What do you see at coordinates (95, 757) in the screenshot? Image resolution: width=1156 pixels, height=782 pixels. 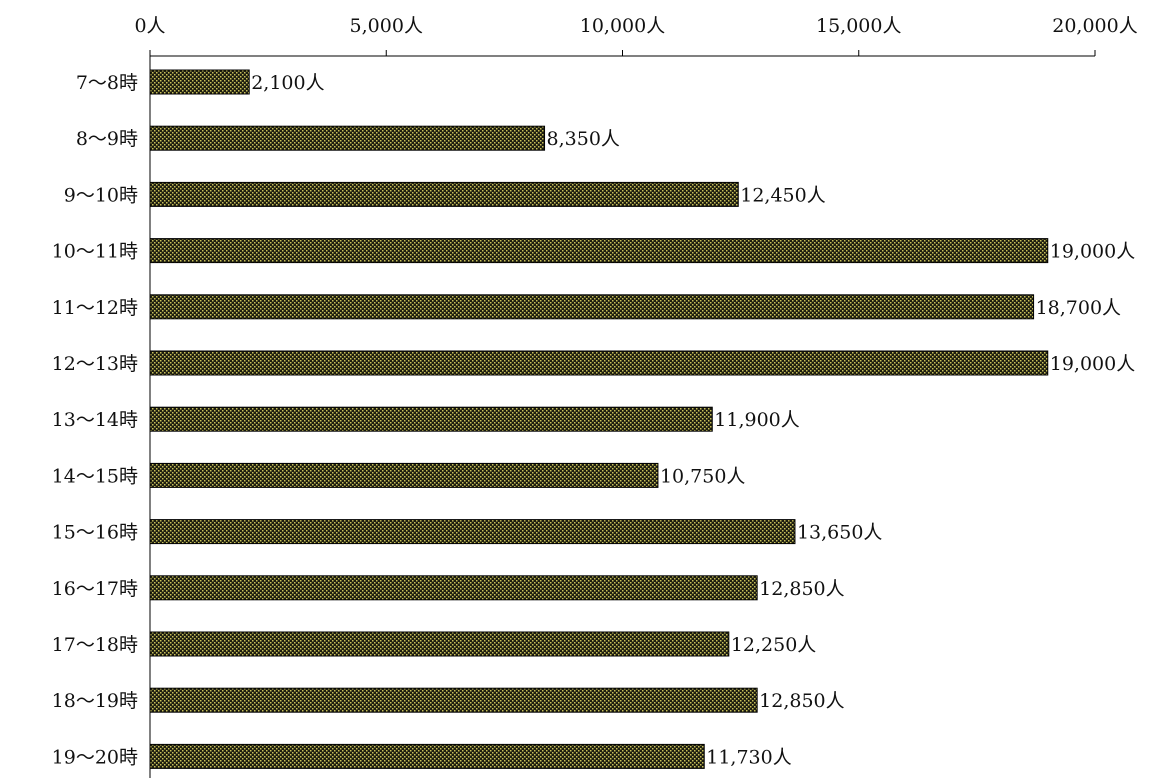 I see `category-label: 19〜20時` at bounding box center [95, 757].